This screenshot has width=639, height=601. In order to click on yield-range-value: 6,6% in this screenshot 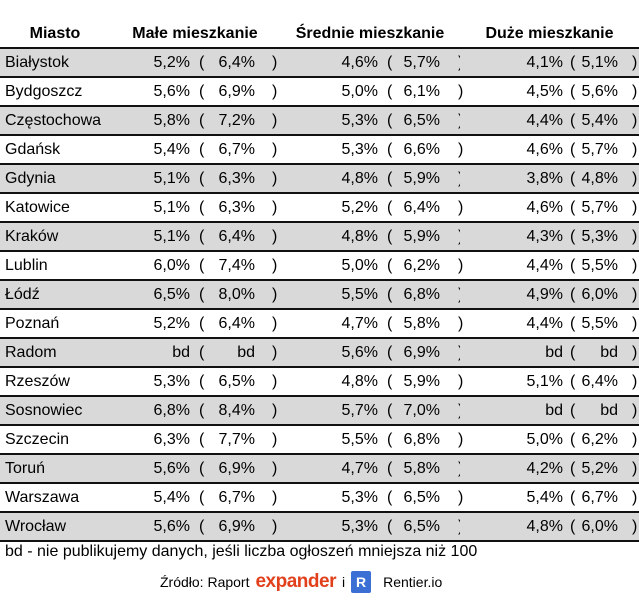, I will do `click(421, 149)`.